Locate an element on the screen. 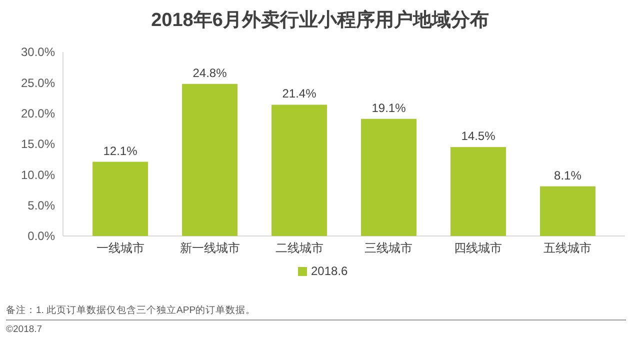 The width and height of the screenshot is (640, 339). chart-title: 2018年6月外卖行业小程序用户地域分布 is located at coordinates (320, 20).